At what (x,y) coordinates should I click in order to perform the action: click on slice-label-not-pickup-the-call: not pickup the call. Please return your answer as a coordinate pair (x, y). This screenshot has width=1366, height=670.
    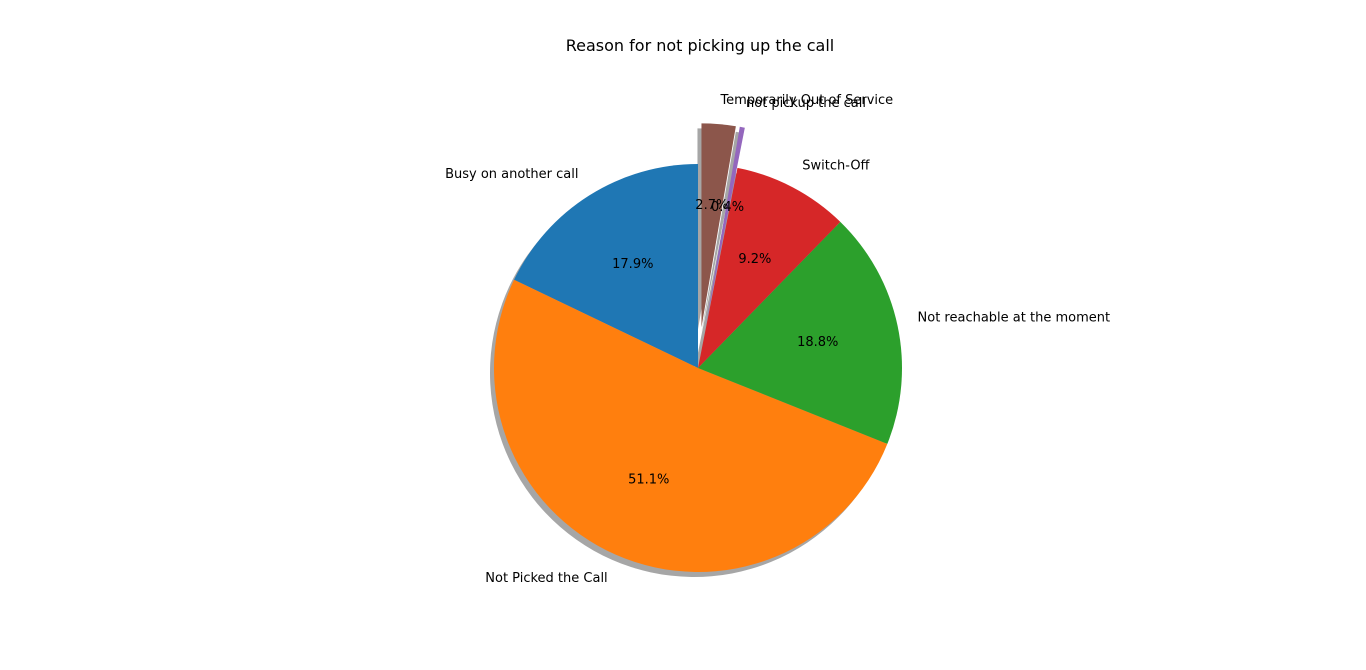
    Looking at the image, I should click on (806, 103).